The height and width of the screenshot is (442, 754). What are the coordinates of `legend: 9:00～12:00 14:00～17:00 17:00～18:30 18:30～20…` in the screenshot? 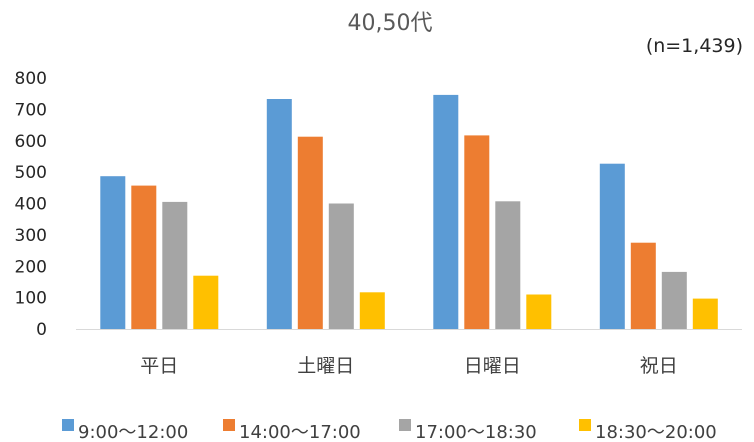 It's located at (389, 430).